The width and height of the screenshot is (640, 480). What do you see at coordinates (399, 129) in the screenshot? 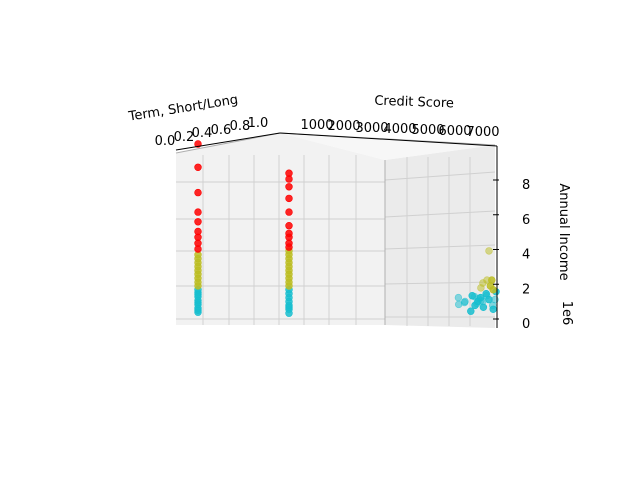
I see `y-tick-label: 4000` at bounding box center [399, 129].